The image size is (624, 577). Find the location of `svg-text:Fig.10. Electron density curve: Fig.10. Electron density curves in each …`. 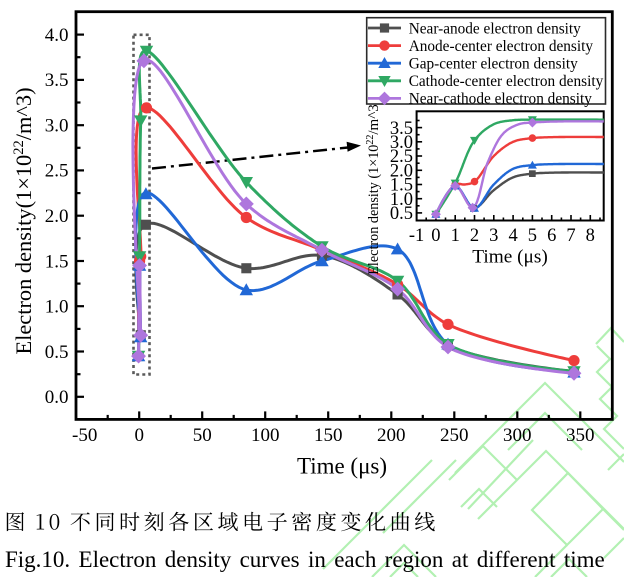

svg-text:Fig.10. Electron density curve: Fig.10. Electron density curves in each … is located at coordinates (305, 559).